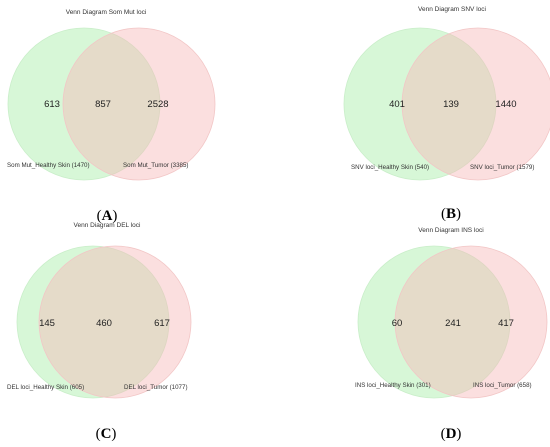 The height and width of the screenshot is (447, 550). What do you see at coordinates (506, 323) in the screenshot?
I see `right-only-count: 417` at bounding box center [506, 323].